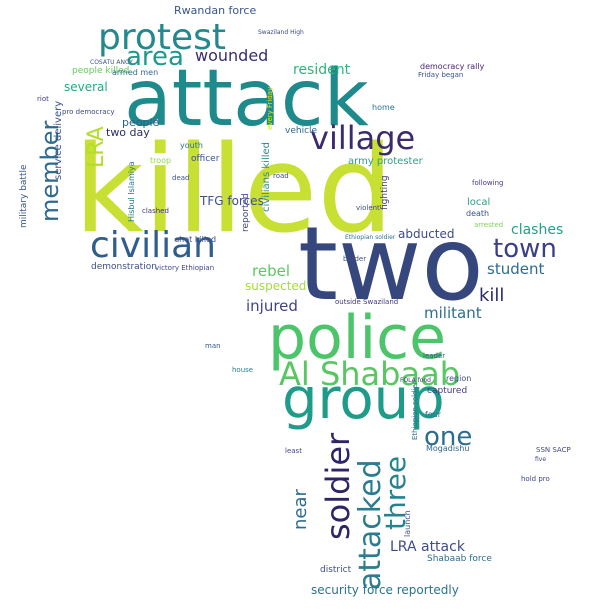 This screenshot has height=615, width=615. Describe the element at coordinates (441, 75) in the screenshot. I see `word-democracy-rally: Friday began` at that location.